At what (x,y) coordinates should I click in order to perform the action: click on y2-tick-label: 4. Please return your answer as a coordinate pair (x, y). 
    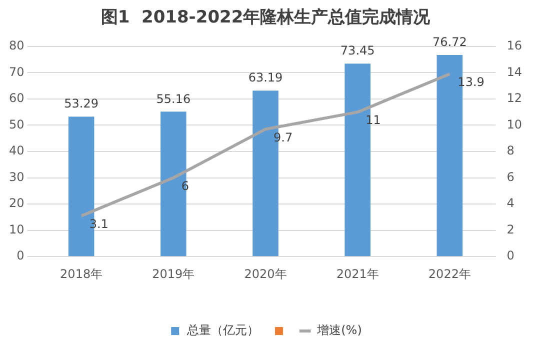
    Looking at the image, I should click on (510, 203).